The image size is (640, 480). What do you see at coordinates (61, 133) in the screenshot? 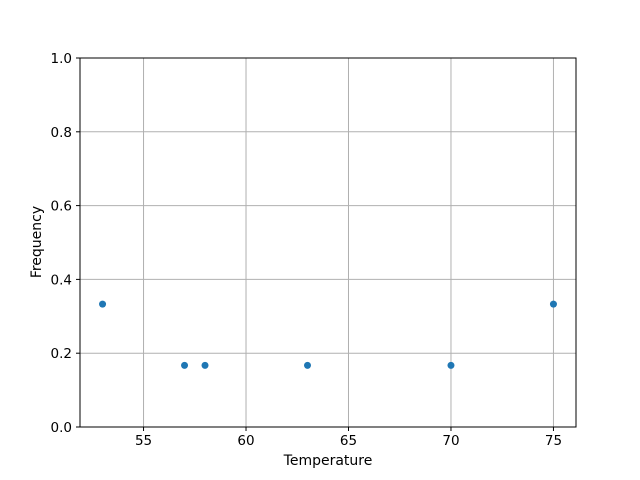
I see `y-tick-label: 0.8` at bounding box center [61, 133].